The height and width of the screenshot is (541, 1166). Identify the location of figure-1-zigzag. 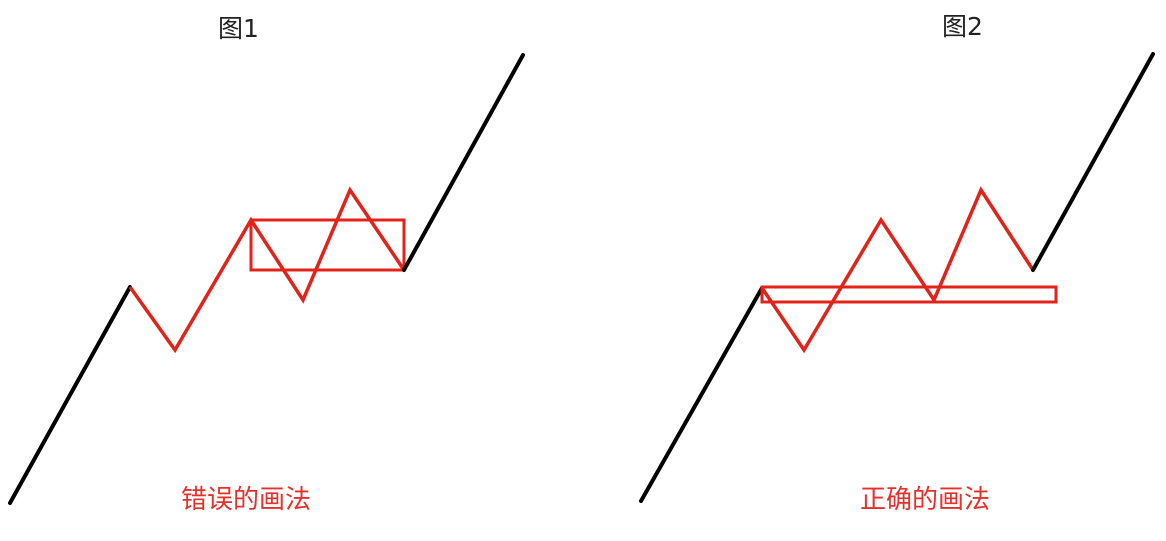
(267, 270).